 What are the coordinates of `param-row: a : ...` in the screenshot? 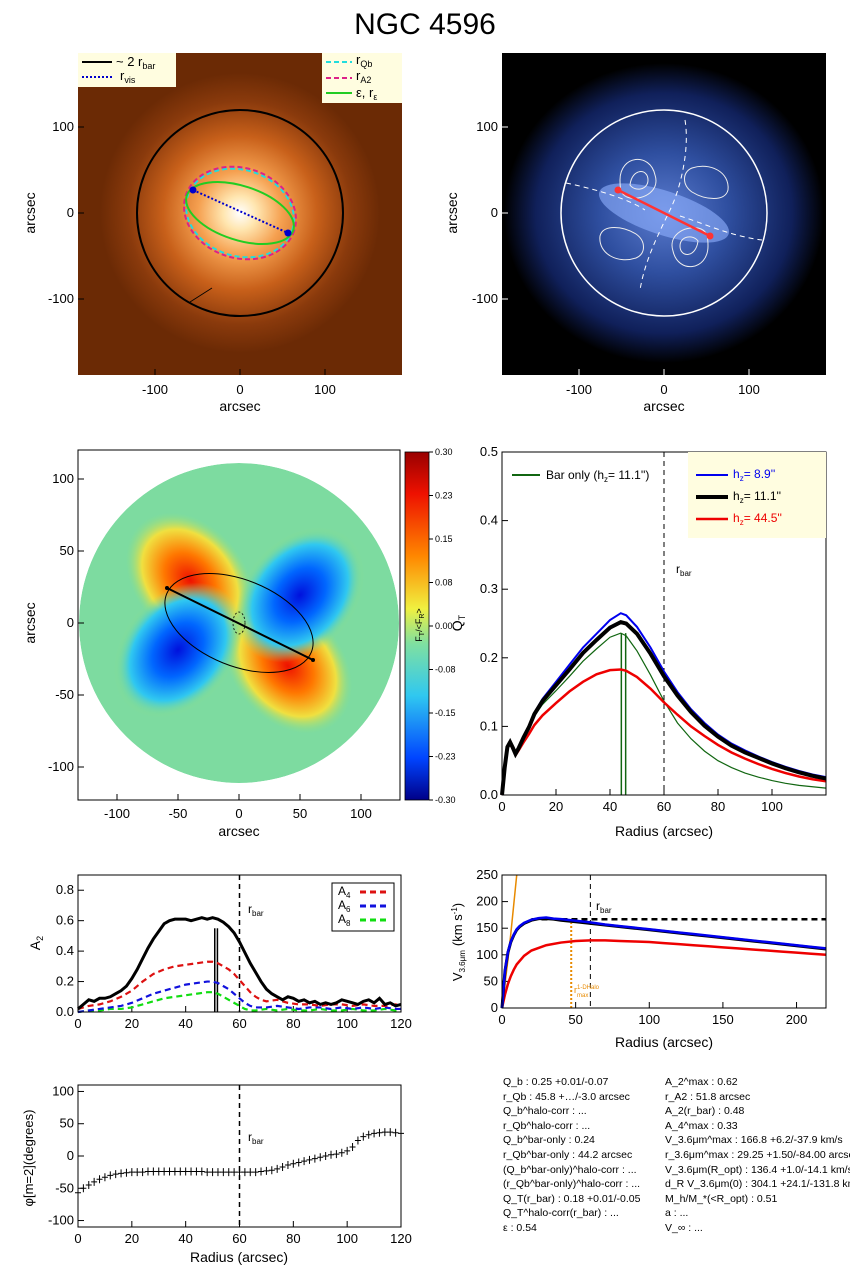 It's located at (677, 1213).